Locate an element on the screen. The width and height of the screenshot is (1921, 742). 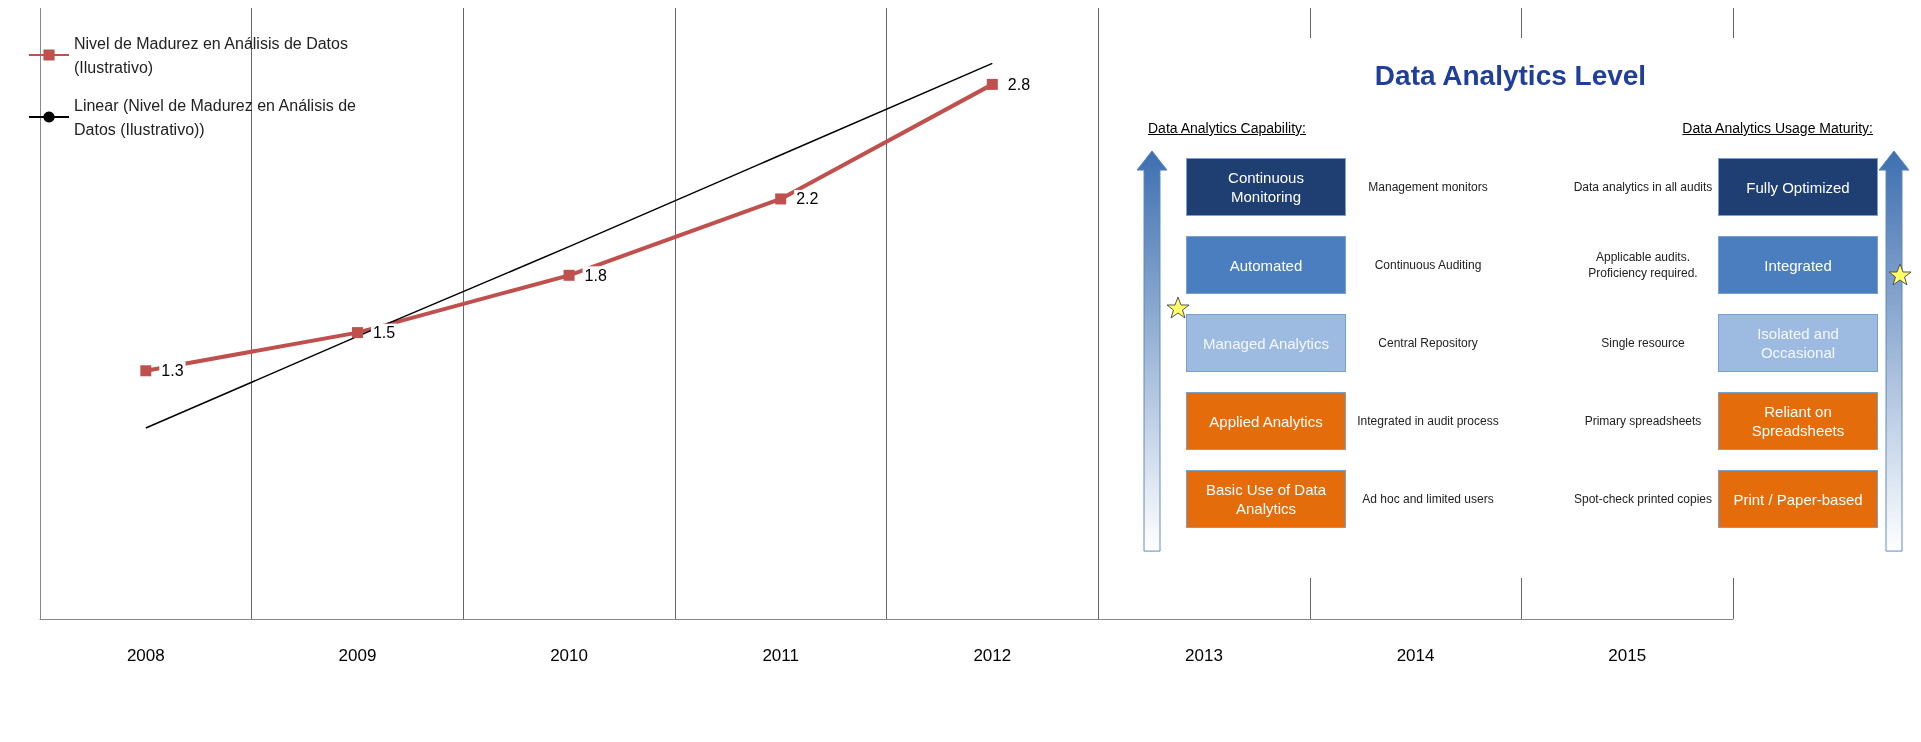
data-label: 1.5 is located at coordinates (384, 333).